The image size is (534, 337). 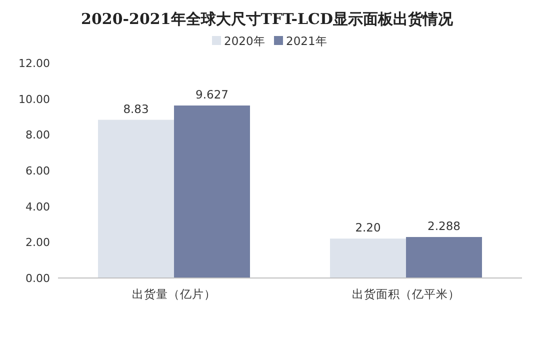 I want to click on y-tick-label: 0.00, so click(x=38, y=278).